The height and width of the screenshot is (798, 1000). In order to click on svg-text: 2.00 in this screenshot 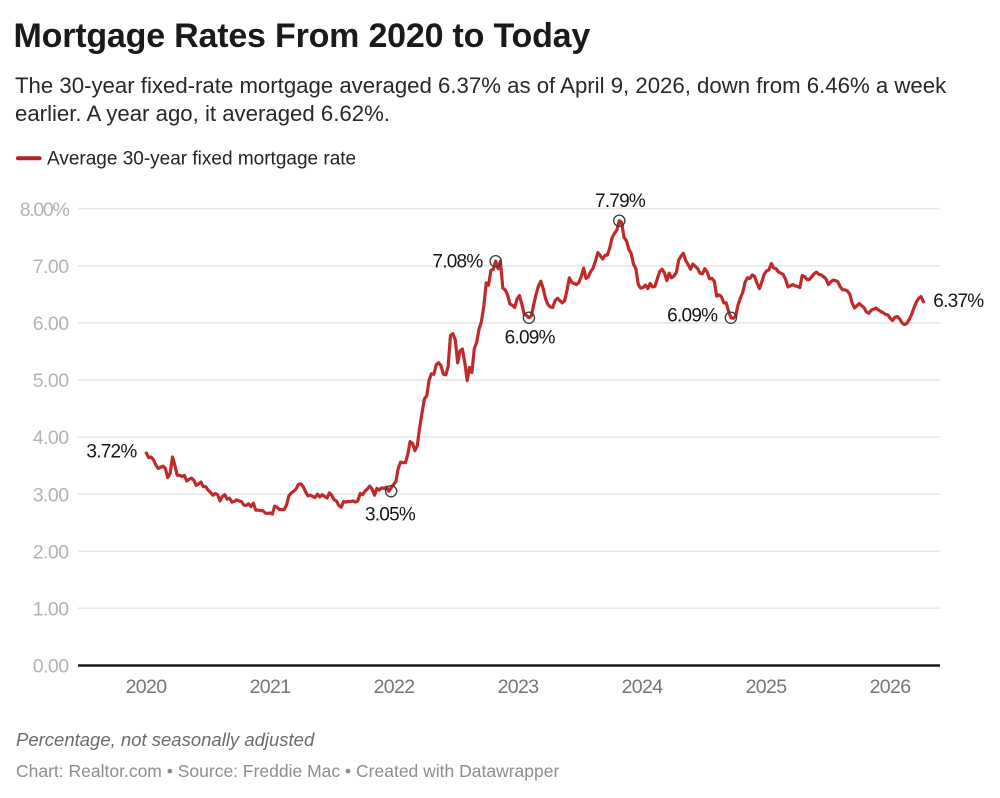, I will do `click(51, 552)`.